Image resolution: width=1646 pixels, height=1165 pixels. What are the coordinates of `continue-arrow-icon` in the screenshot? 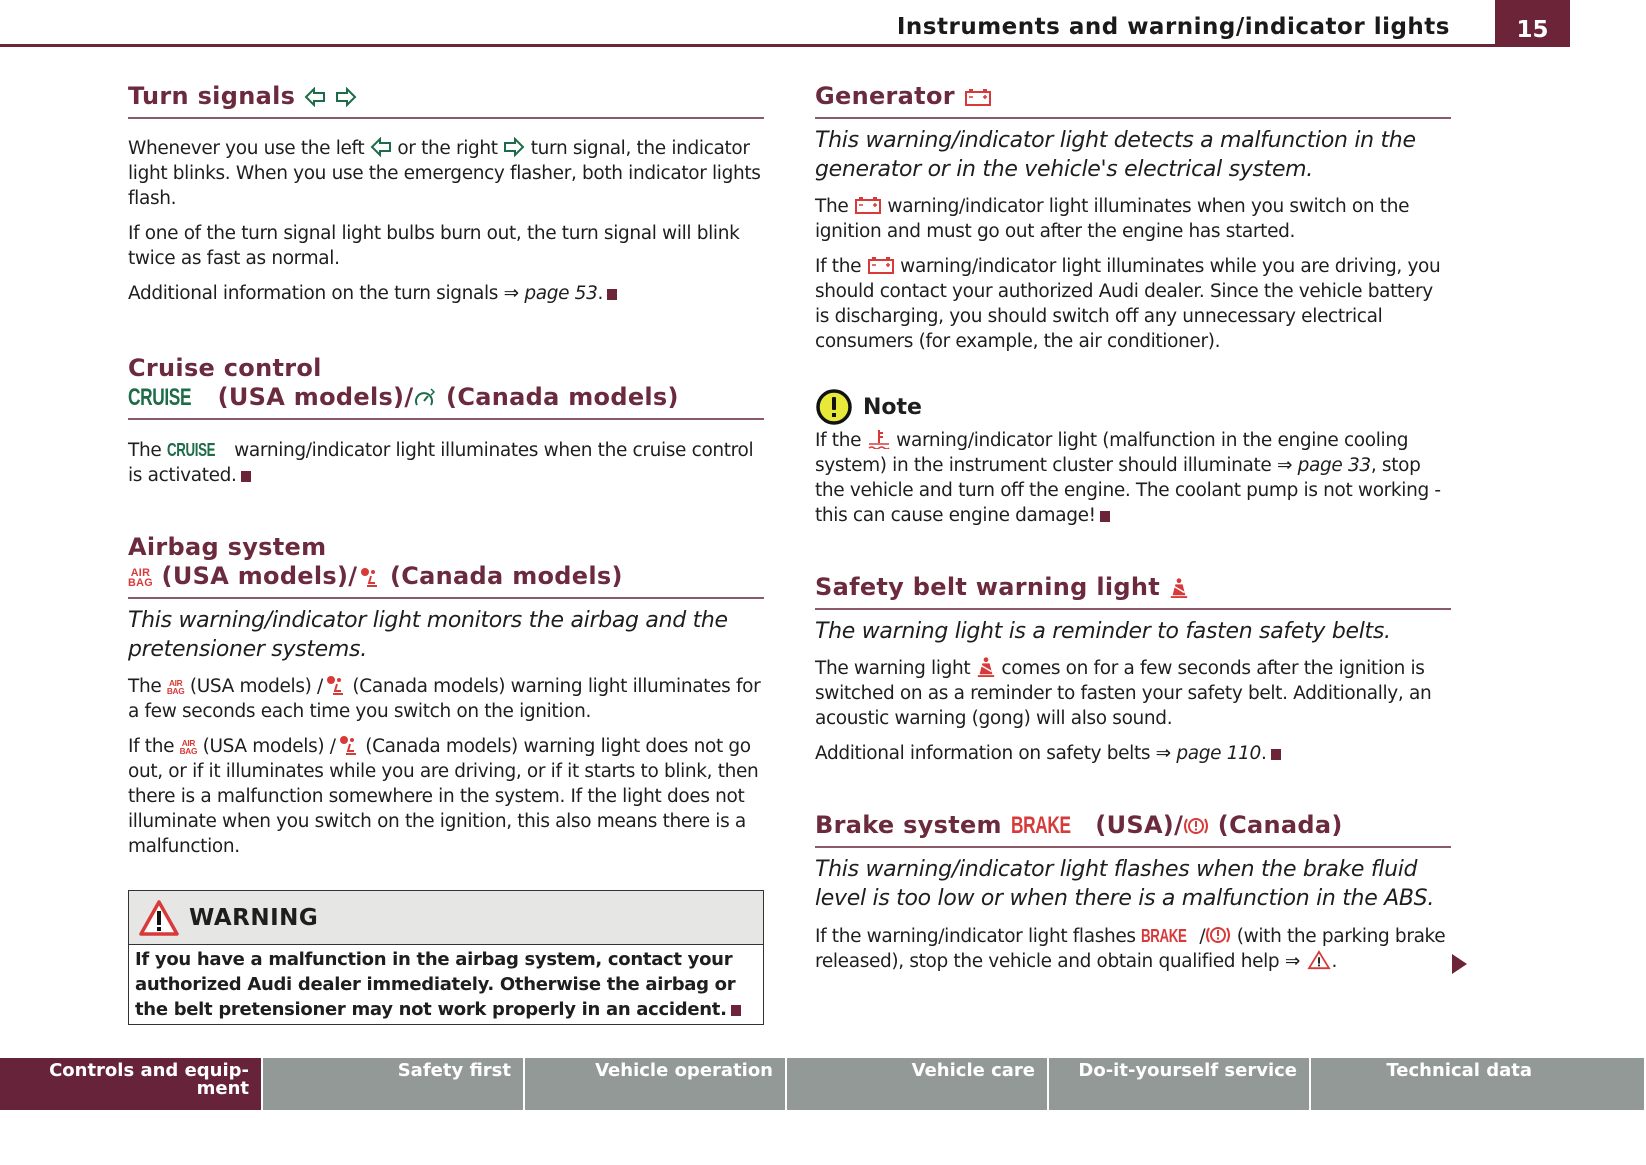 It's located at (1459, 964).